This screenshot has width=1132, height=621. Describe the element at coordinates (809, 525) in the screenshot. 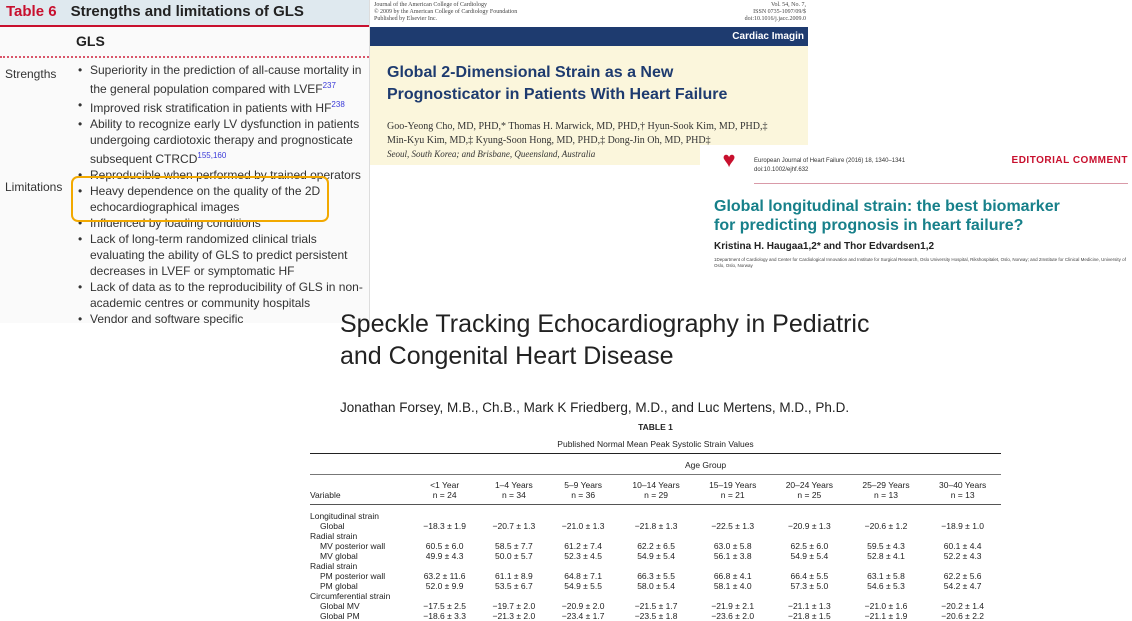

I see `strain-value: −20.9 ± 1.3` at that location.